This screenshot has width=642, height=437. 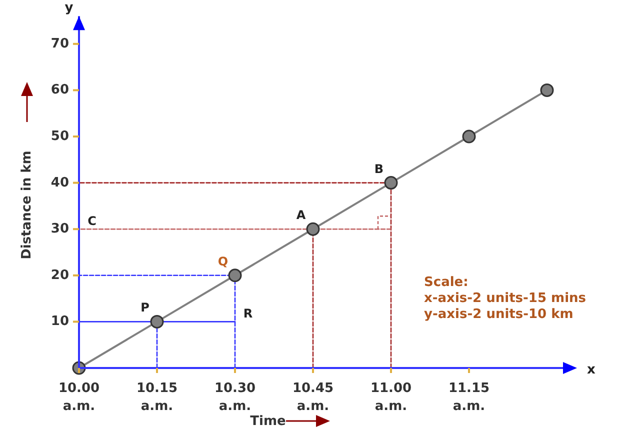 I want to click on y-tick-label: 40, so click(x=59, y=182).